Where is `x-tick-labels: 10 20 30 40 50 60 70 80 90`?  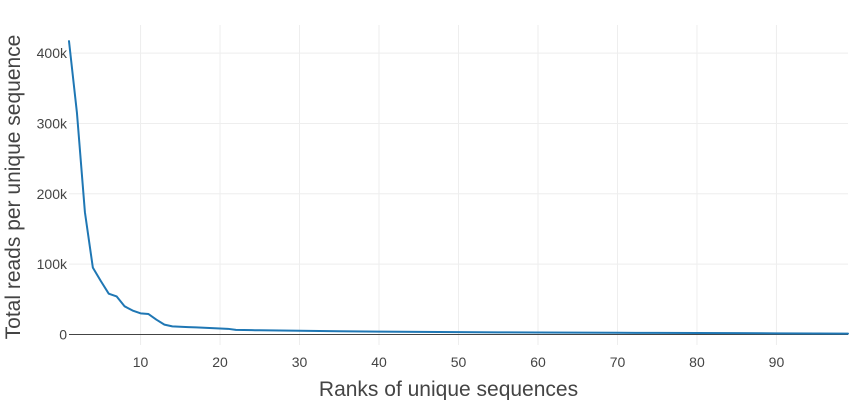
x-tick-labels: 10 20 30 40 50 60 70 80 90 is located at coordinates (459, 362).